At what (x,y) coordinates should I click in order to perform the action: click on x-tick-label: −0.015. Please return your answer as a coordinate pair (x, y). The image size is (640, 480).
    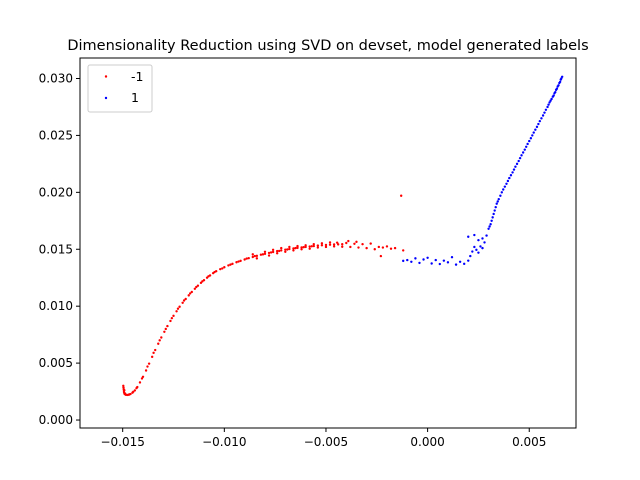
    Looking at the image, I should click on (122, 442).